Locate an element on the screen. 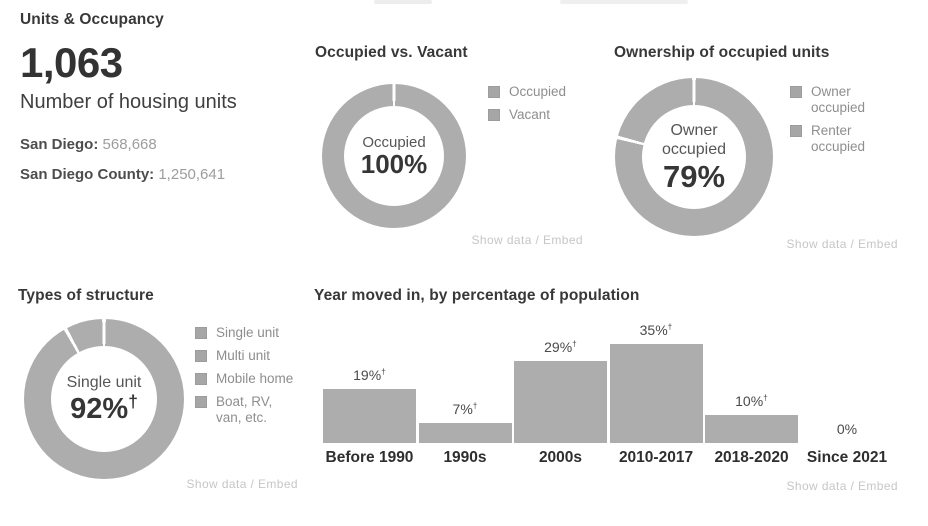 The width and height of the screenshot is (928, 526). legend-item: Boat, RV, van, etc. is located at coordinates (248, 410).